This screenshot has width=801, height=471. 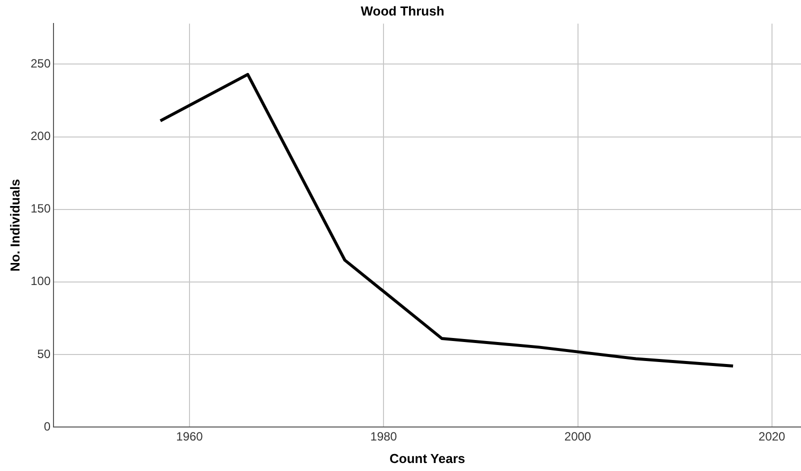 What do you see at coordinates (578, 437) in the screenshot?
I see `x-tick-label: 2000` at bounding box center [578, 437].